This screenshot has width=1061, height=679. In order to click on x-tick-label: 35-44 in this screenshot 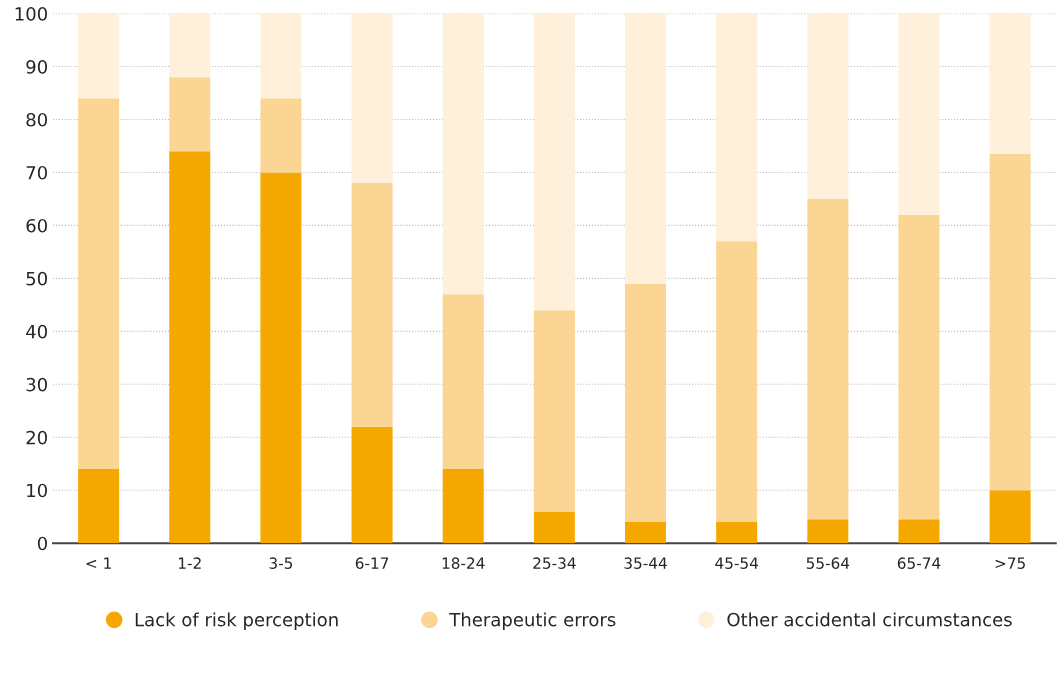, I will do `click(645, 563)`.